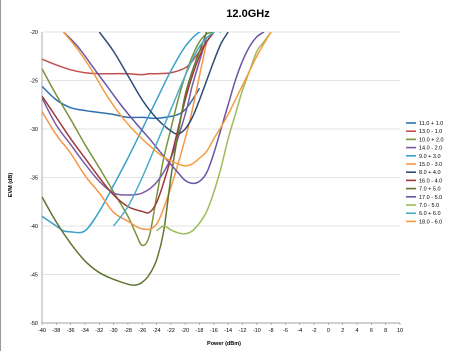 The height and width of the screenshot is (351, 453). I want to click on legend-entry: 9.0 + 3.0, so click(430, 157).